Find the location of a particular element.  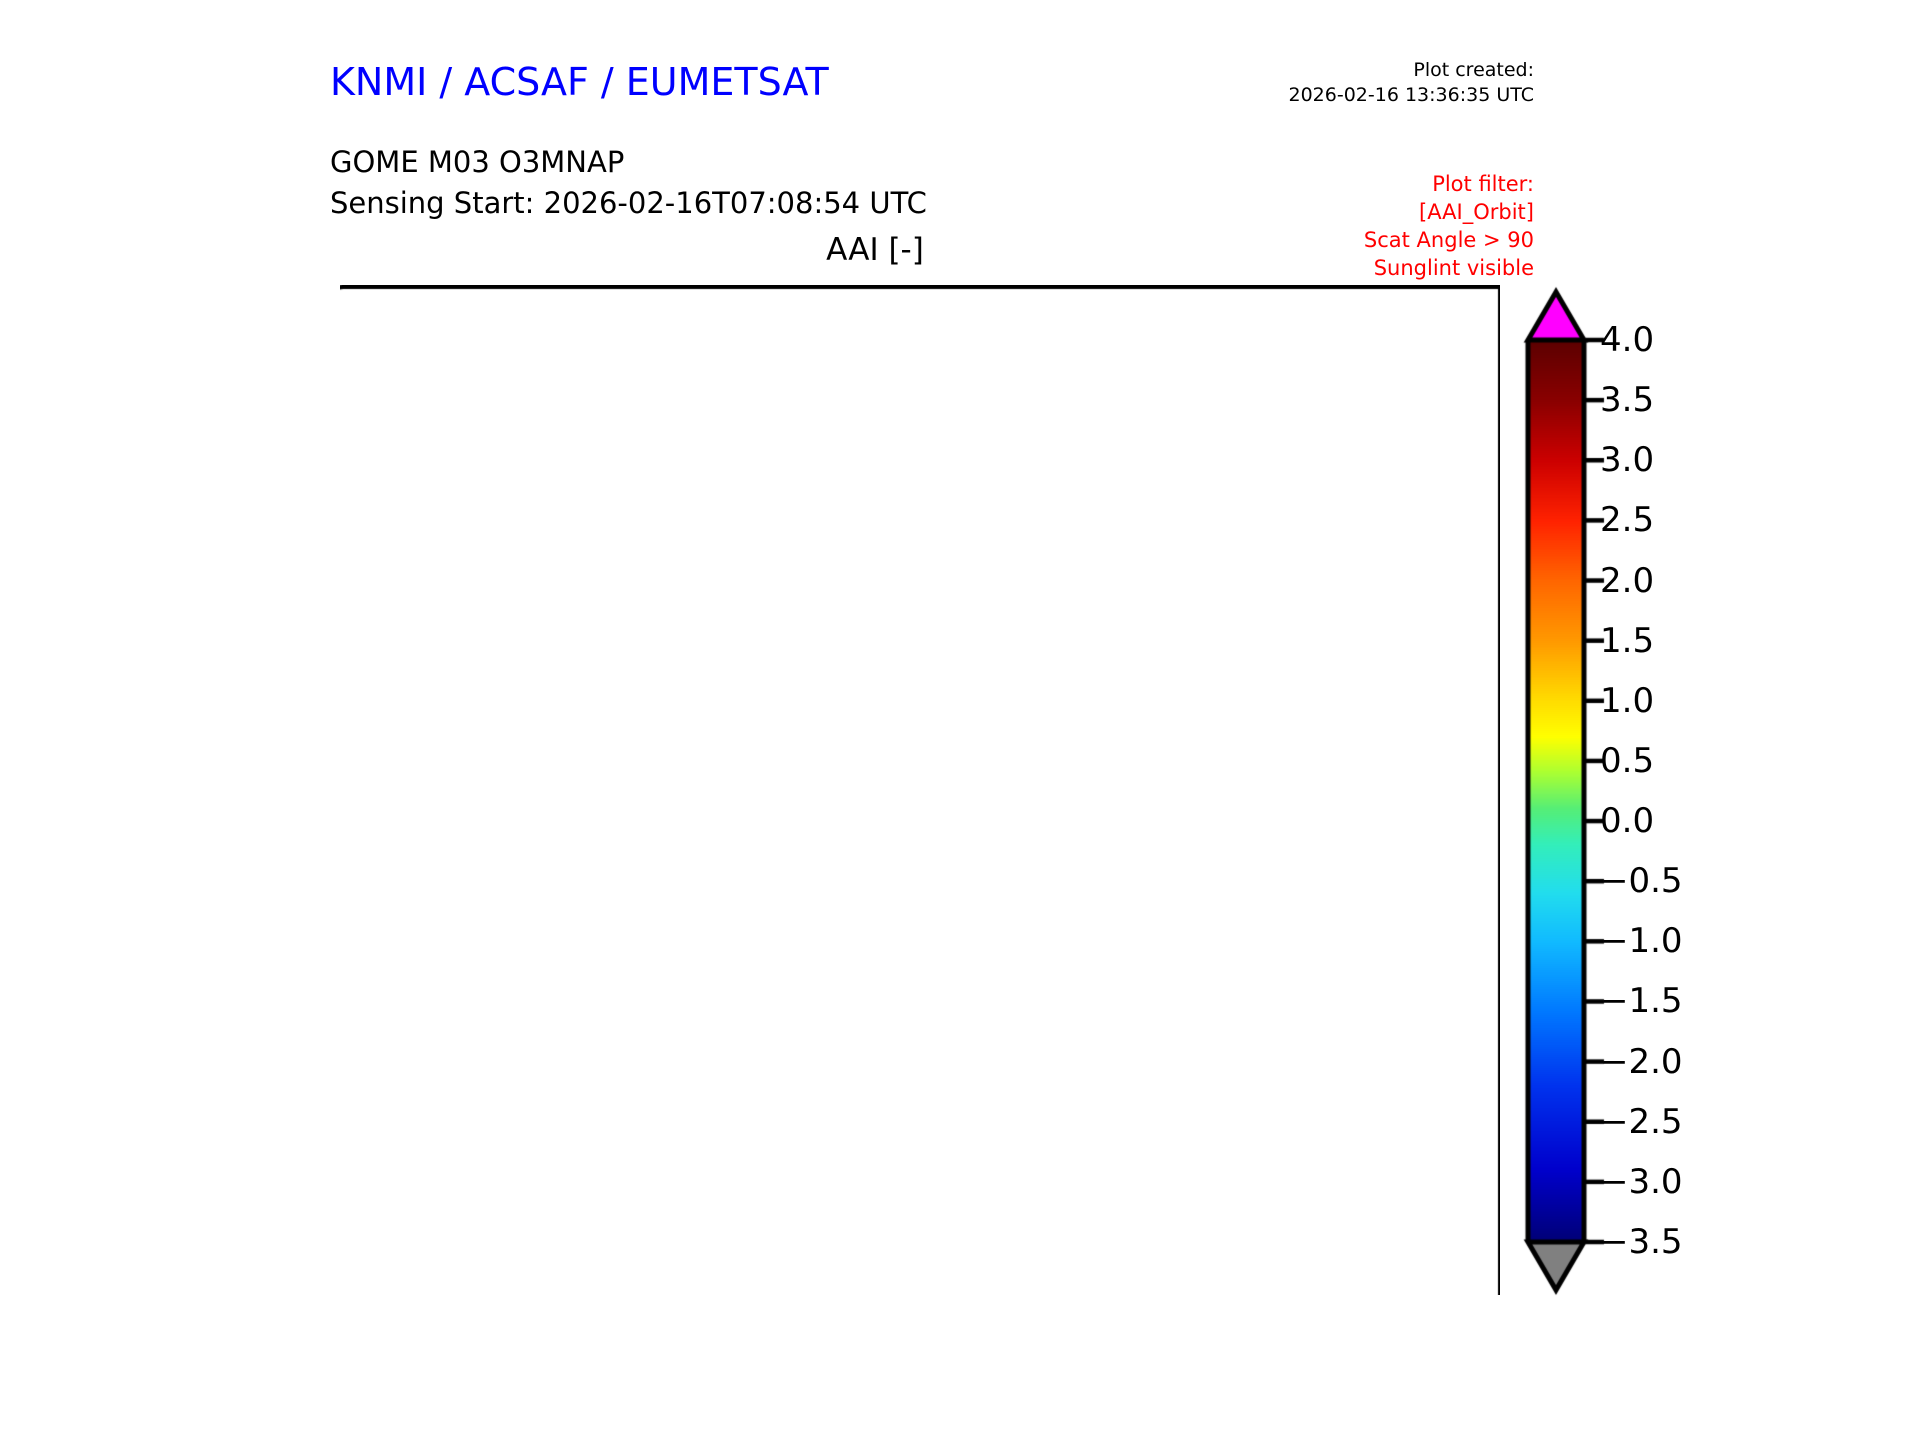

colorbar-tick-label: 0.5 is located at coordinates (1627, 760).